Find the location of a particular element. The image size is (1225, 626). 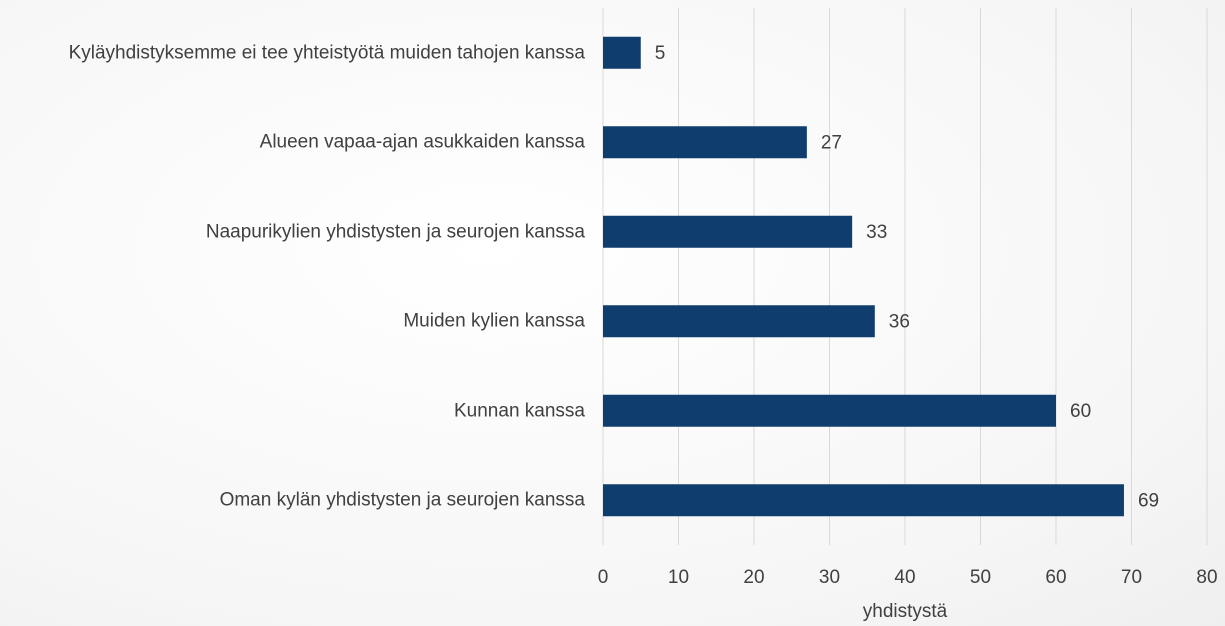

y-tick-label: Kunnan kanssa is located at coordinates (519, 411).